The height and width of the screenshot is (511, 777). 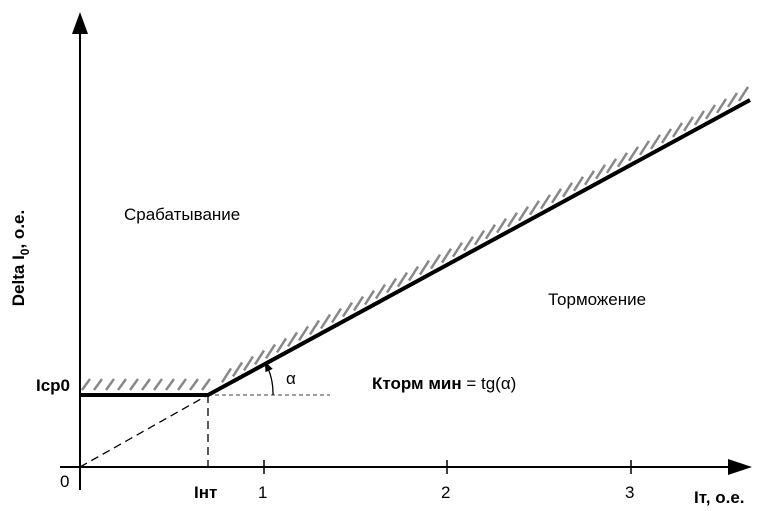 What do you see at coordinates (144, 431) in the screenshot?
I see `dashed-extension` at bounding box center [144, 431].